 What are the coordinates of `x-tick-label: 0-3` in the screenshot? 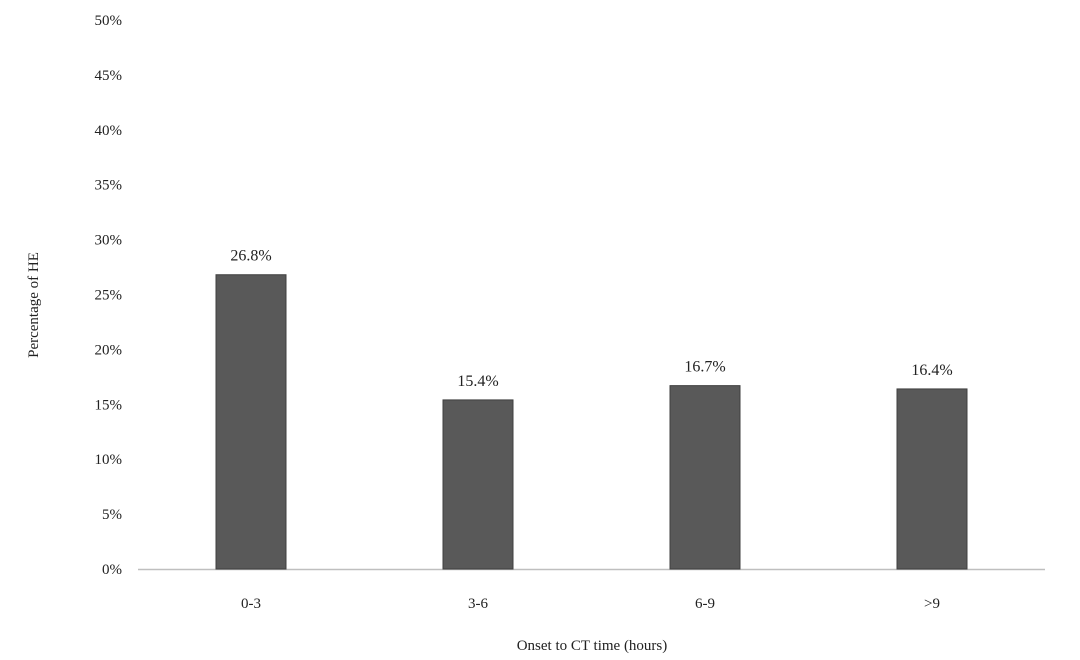 It's located at (251, 604).